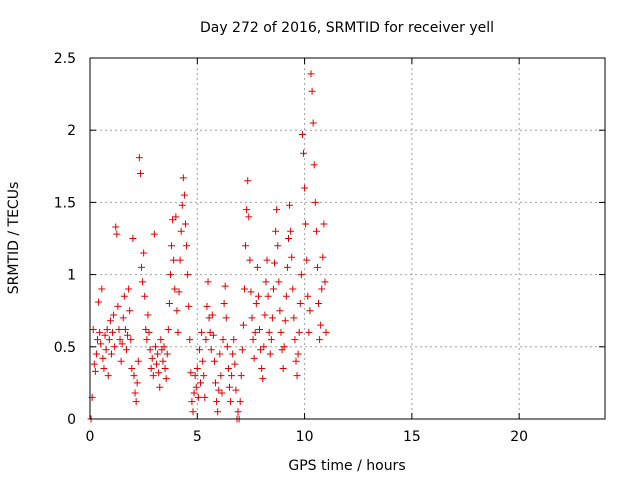 The image size is (640, 480). I want to click on y-tick-label: 0.5, so click(65, 348).